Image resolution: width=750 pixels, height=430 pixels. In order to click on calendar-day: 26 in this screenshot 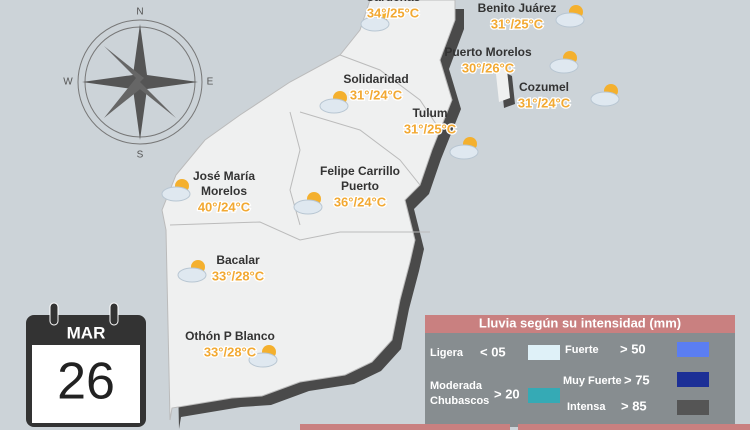, I will do `click(86, 382)`.